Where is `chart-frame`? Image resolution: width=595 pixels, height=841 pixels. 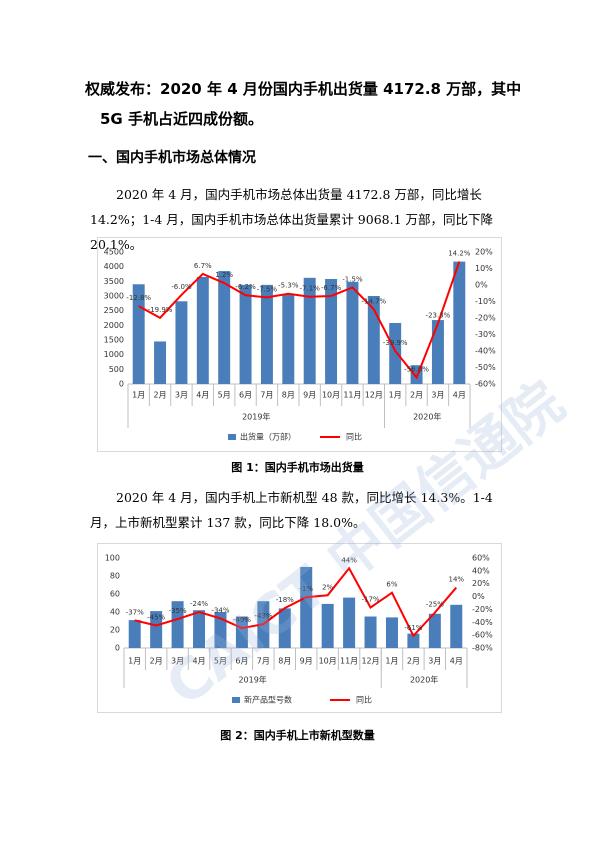 chart-frame is located at coordinates (299, 628).